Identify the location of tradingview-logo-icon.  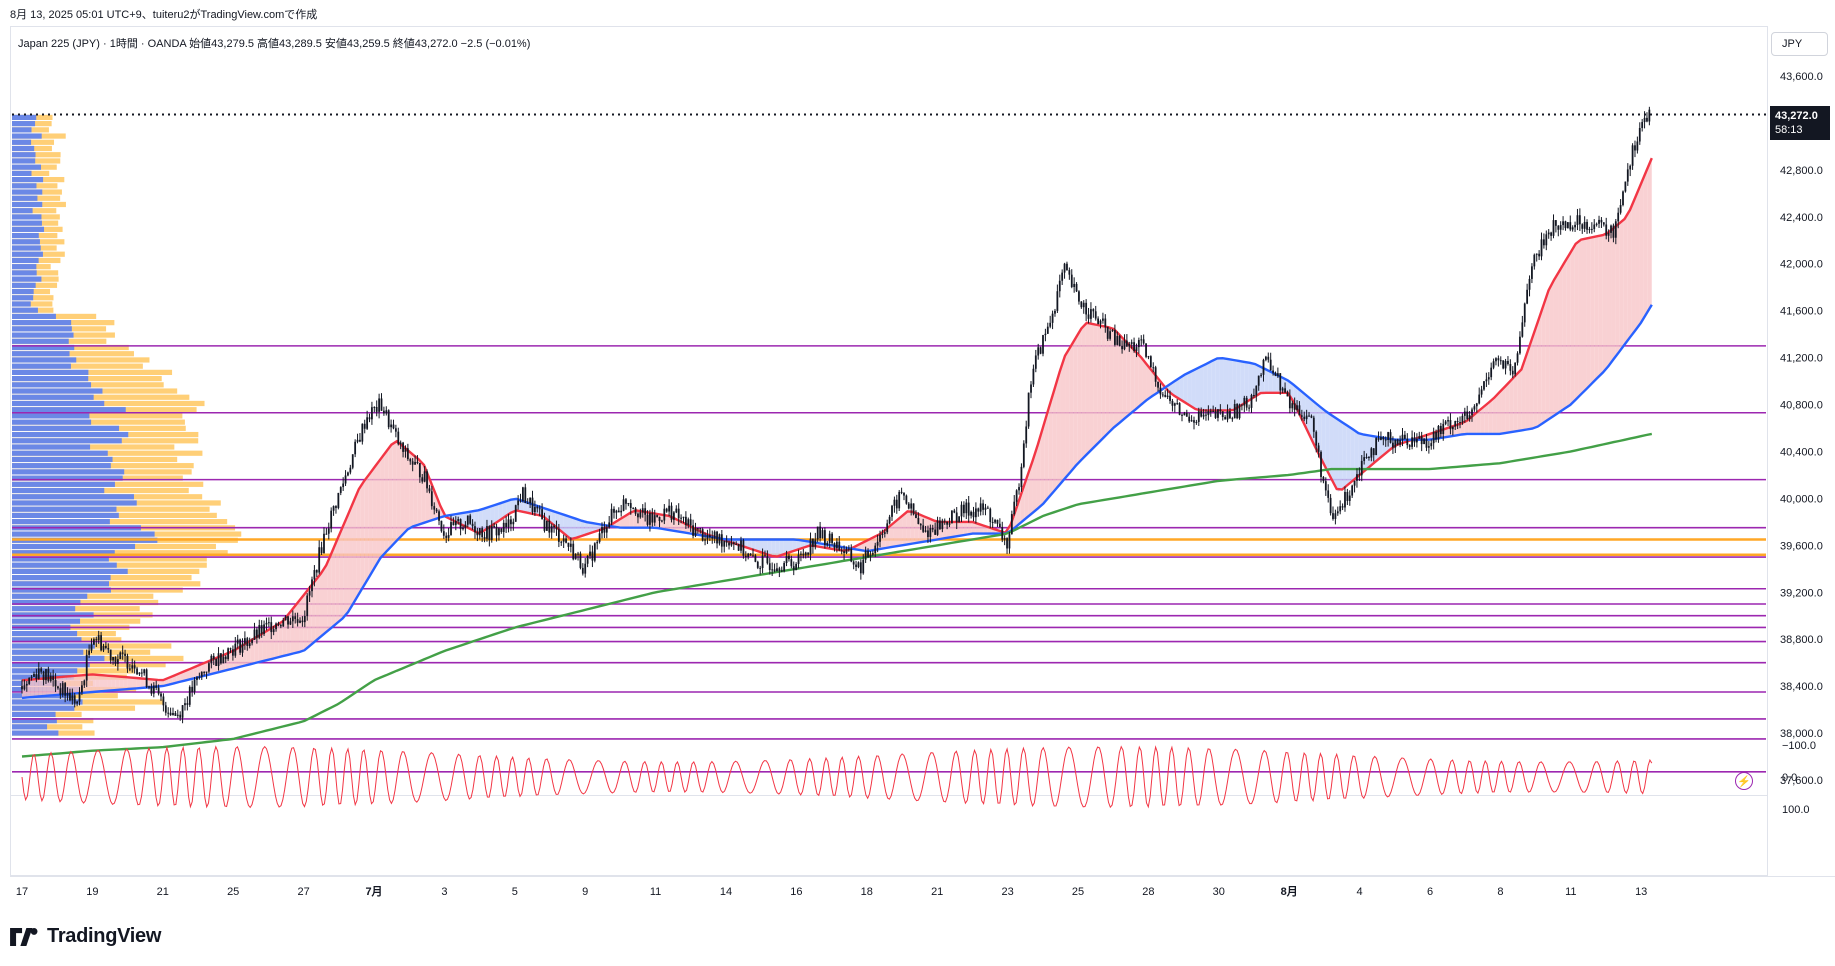
(24, 936).